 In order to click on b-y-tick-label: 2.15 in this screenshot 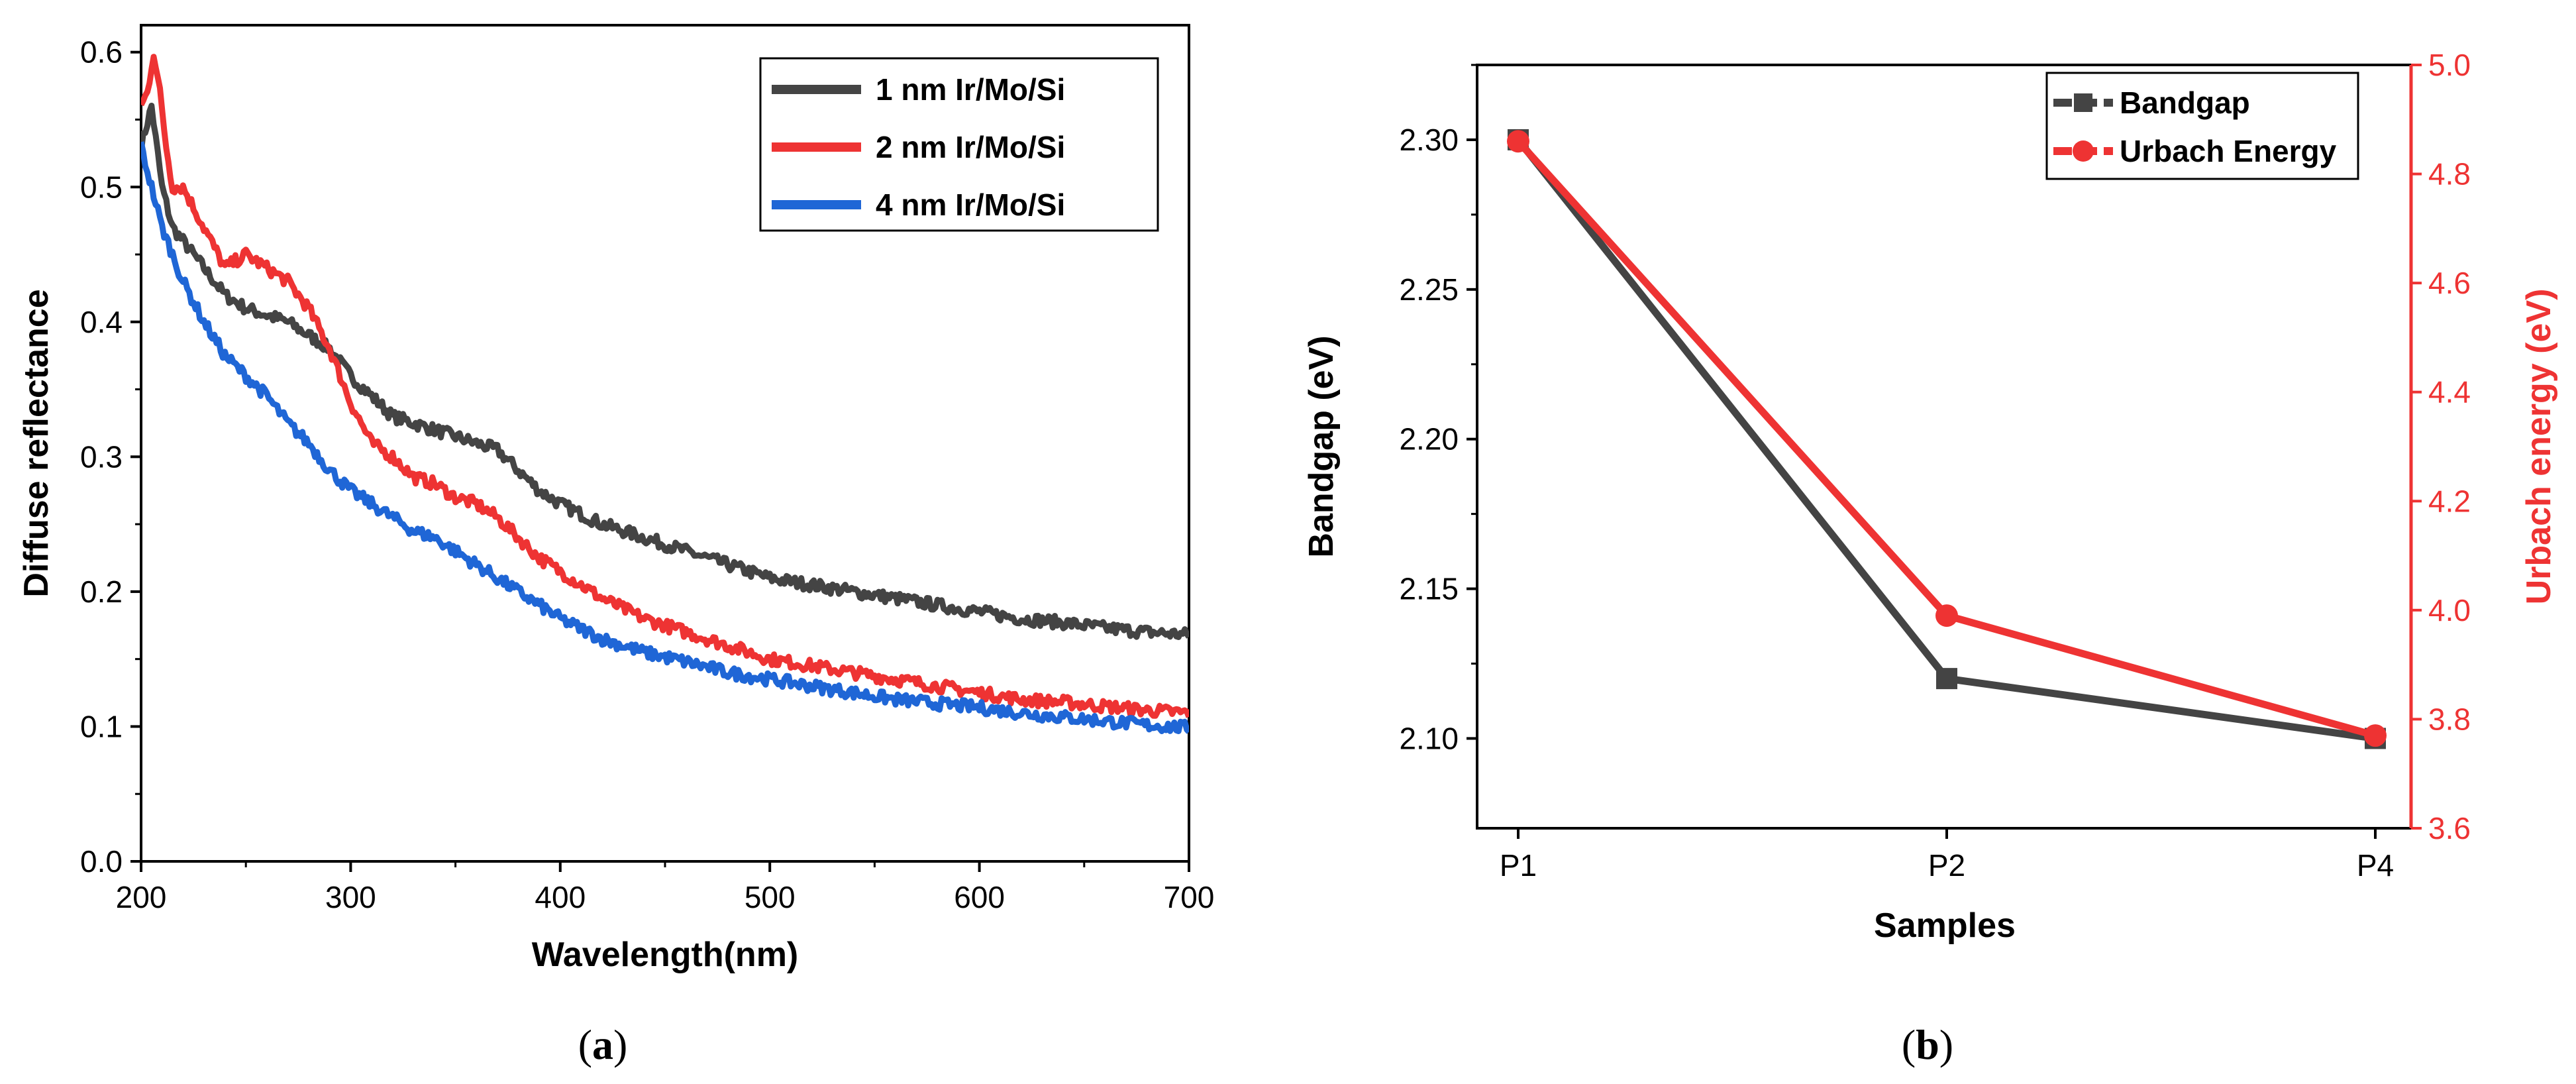, I will do `click(1429, 589)`.